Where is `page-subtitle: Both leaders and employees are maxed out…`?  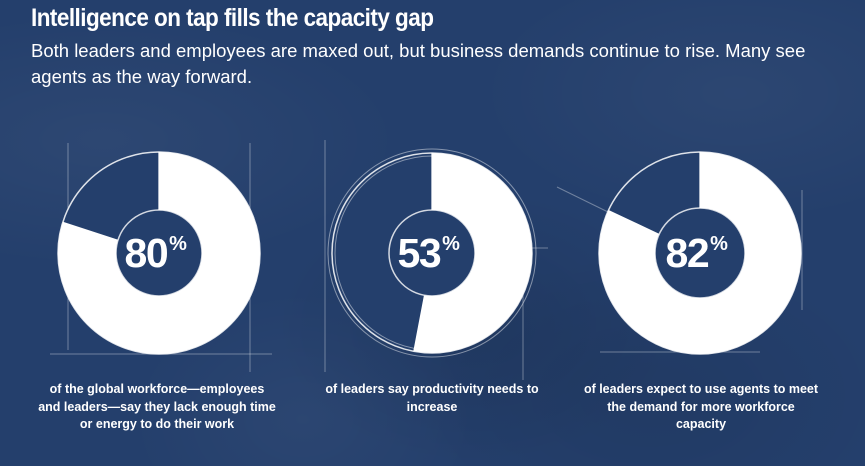
page-subtitle: Both leaders and employees are maxed out… is located at coordinates (418, 63).